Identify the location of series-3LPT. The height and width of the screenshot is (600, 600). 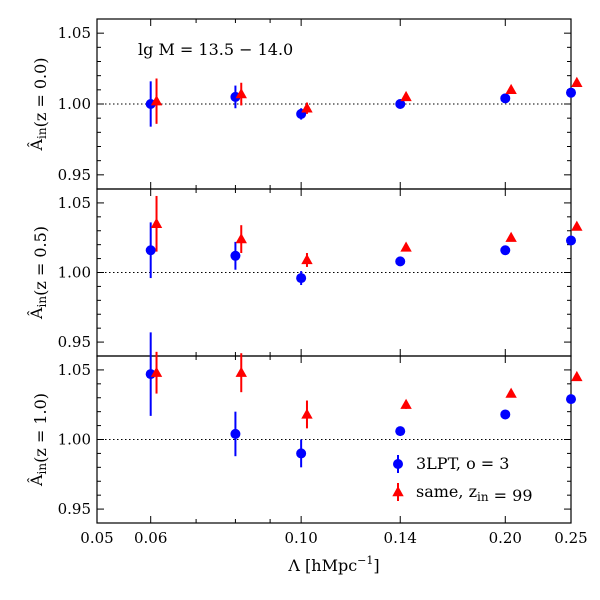
(360, 254).